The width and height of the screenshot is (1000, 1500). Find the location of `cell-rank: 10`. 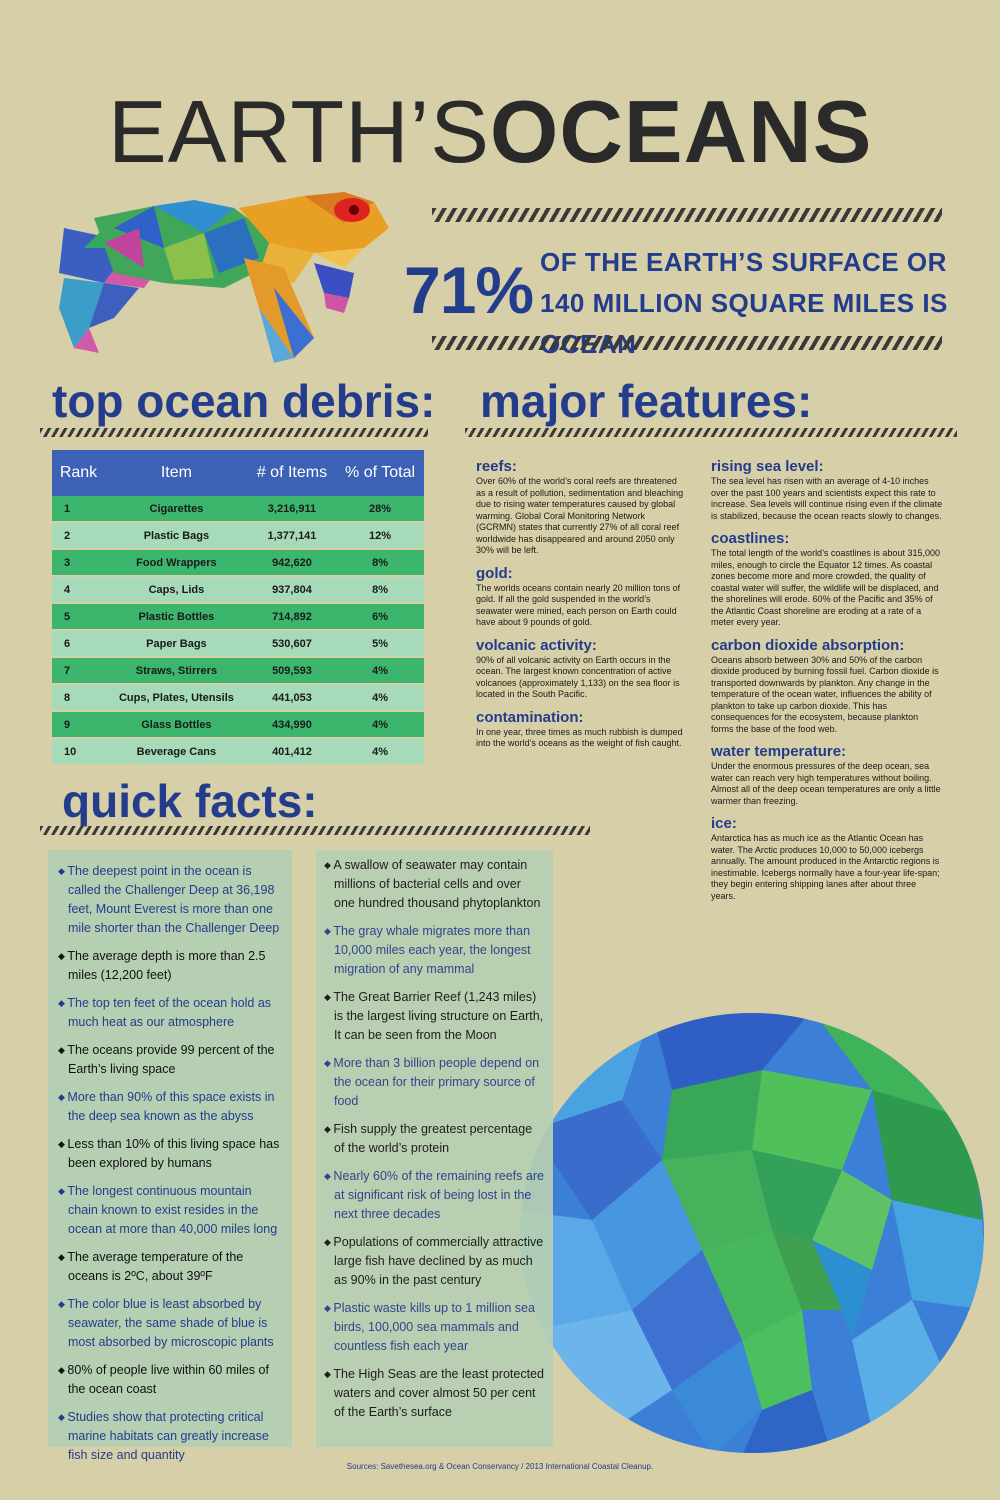

cell-rank: 10 is located at coordinates (78, 752).